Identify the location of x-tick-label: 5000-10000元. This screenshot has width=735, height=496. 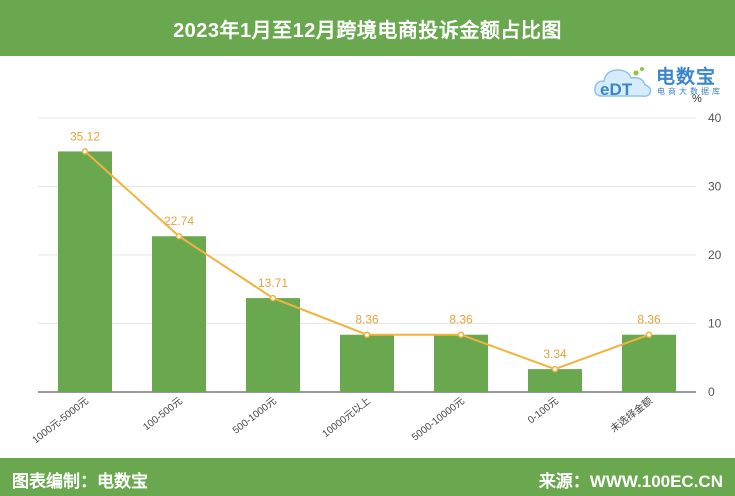
(438, 420).